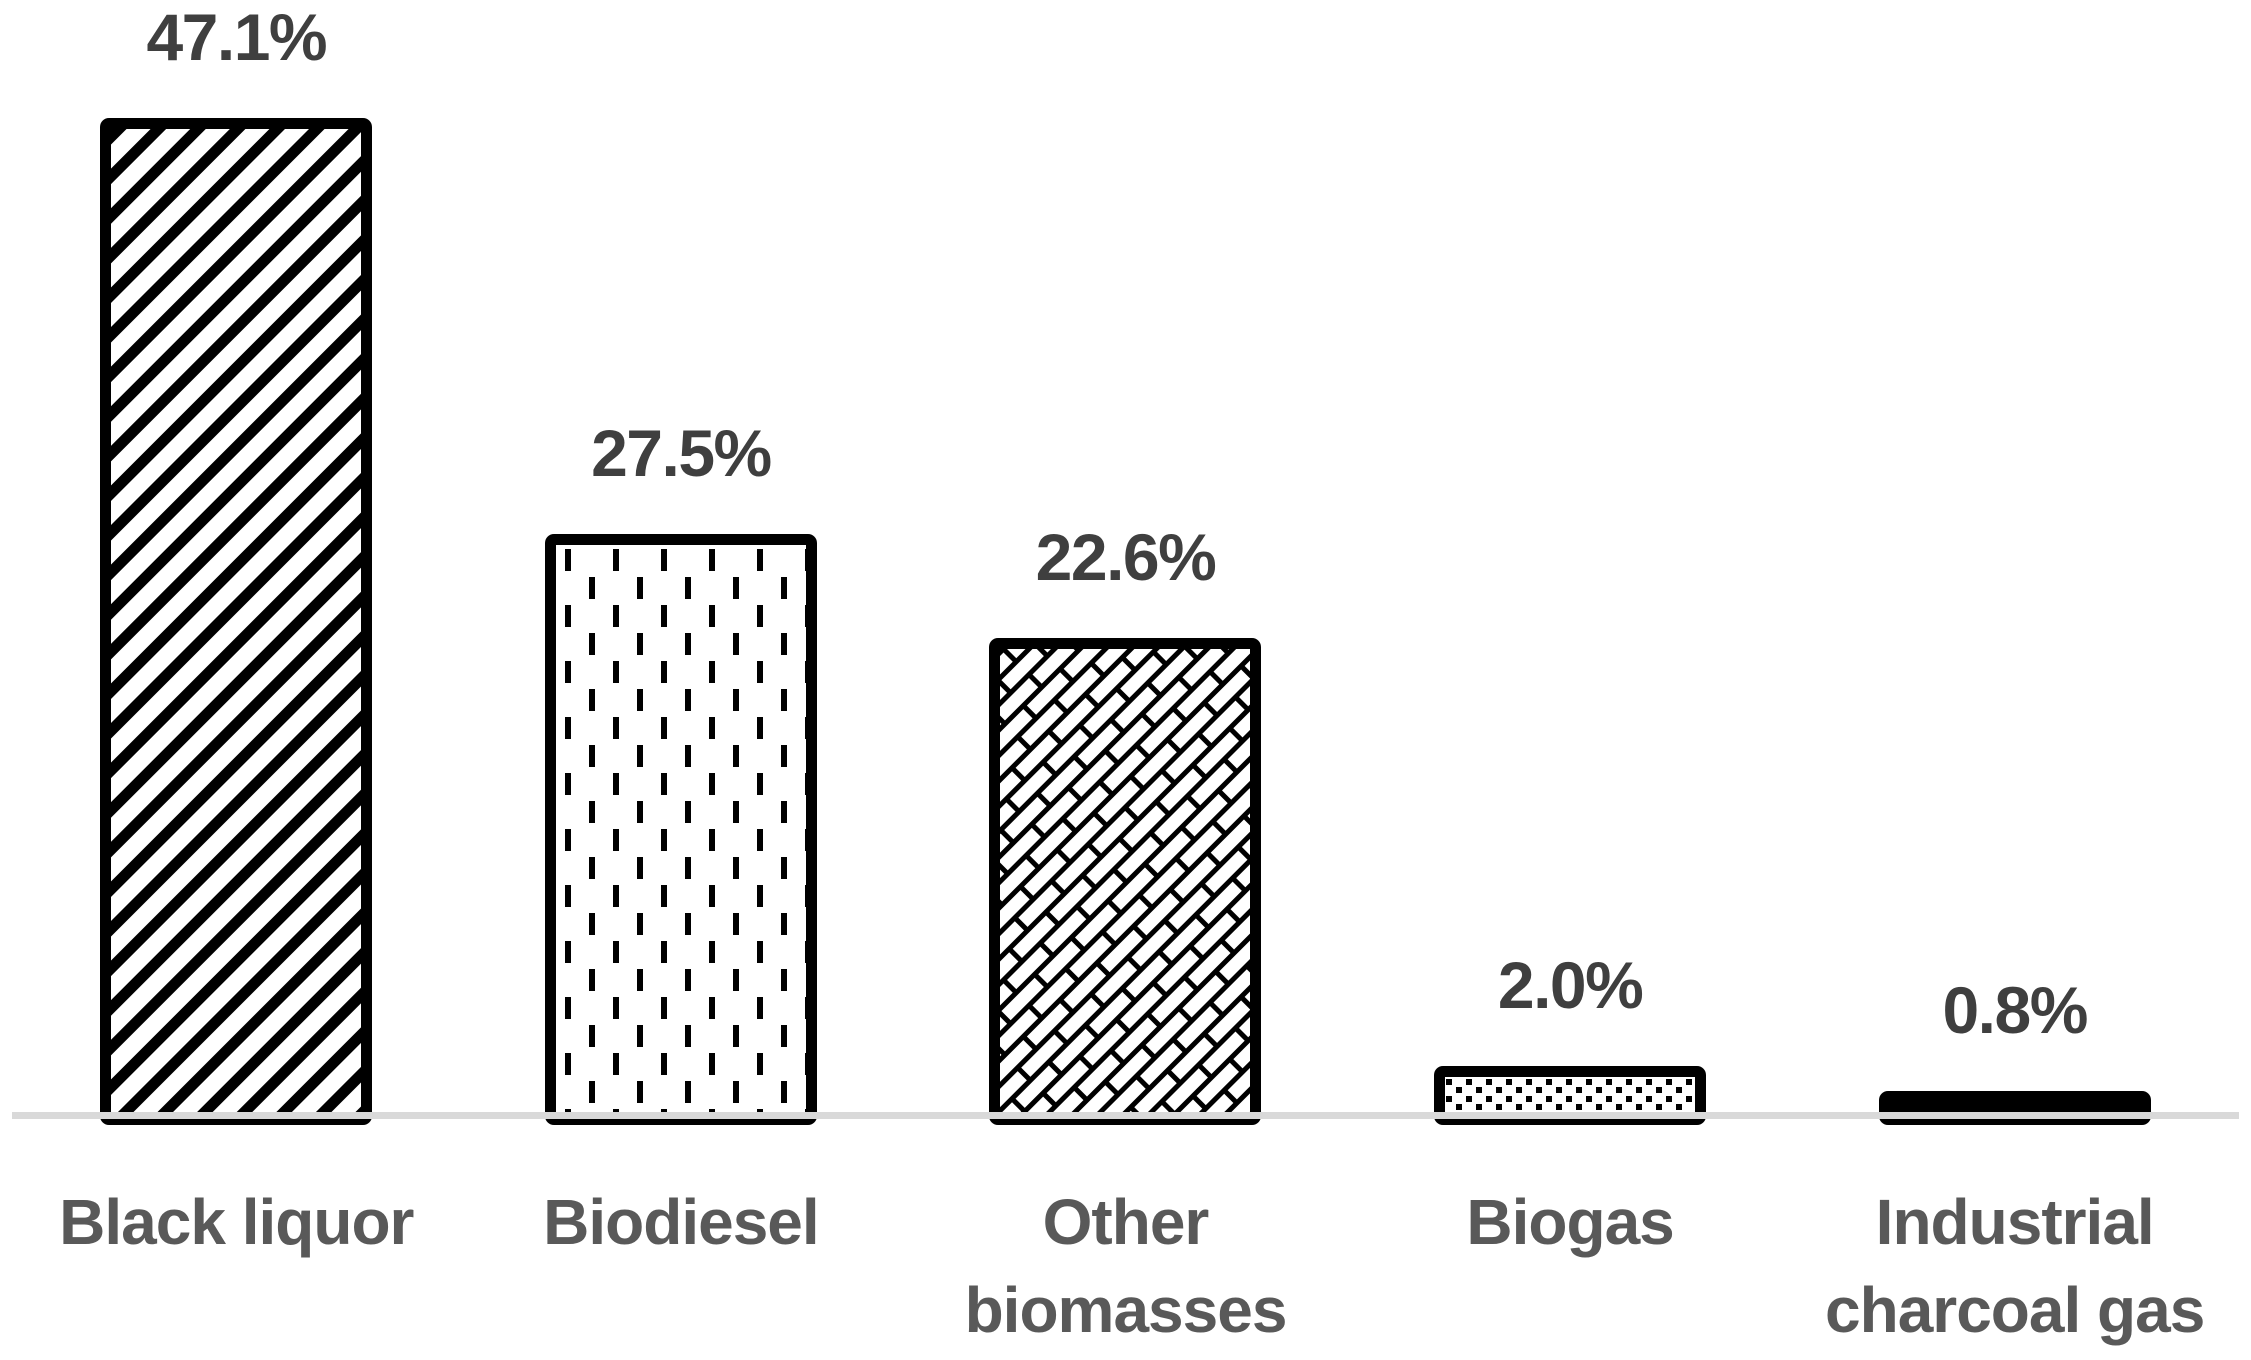 This screenshot has width=2251, height=1360. What do you see at coordinates (2015, 1010) in the screenshot?
I see `bar-value-label: 0.8%` at bounding box center [2015, 1010].